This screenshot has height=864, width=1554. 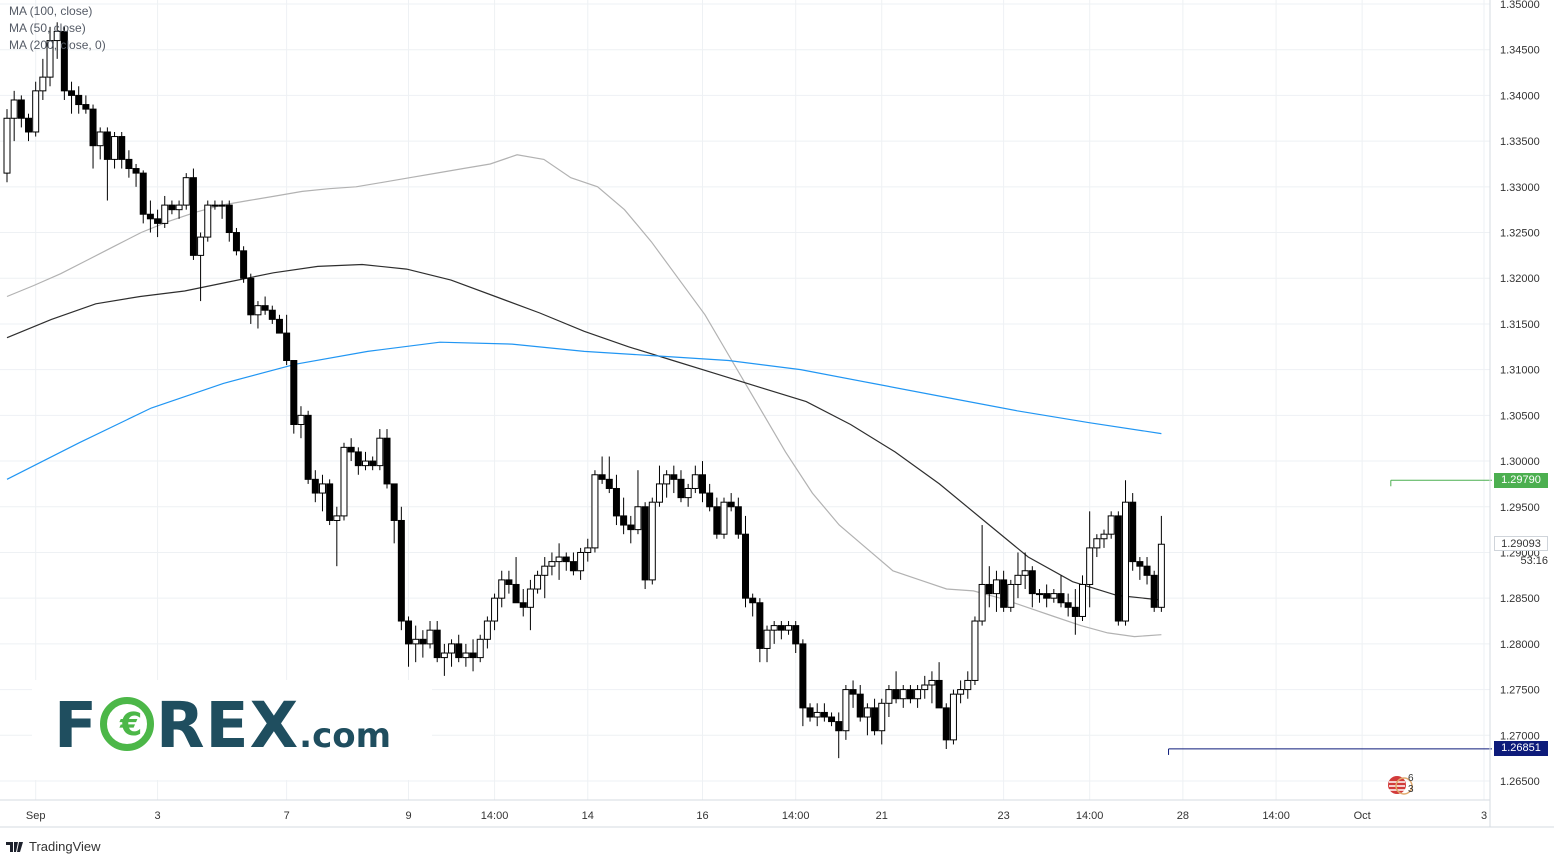 I want to click on support-price-label: 1.26851, so click(x=1521, y=748).